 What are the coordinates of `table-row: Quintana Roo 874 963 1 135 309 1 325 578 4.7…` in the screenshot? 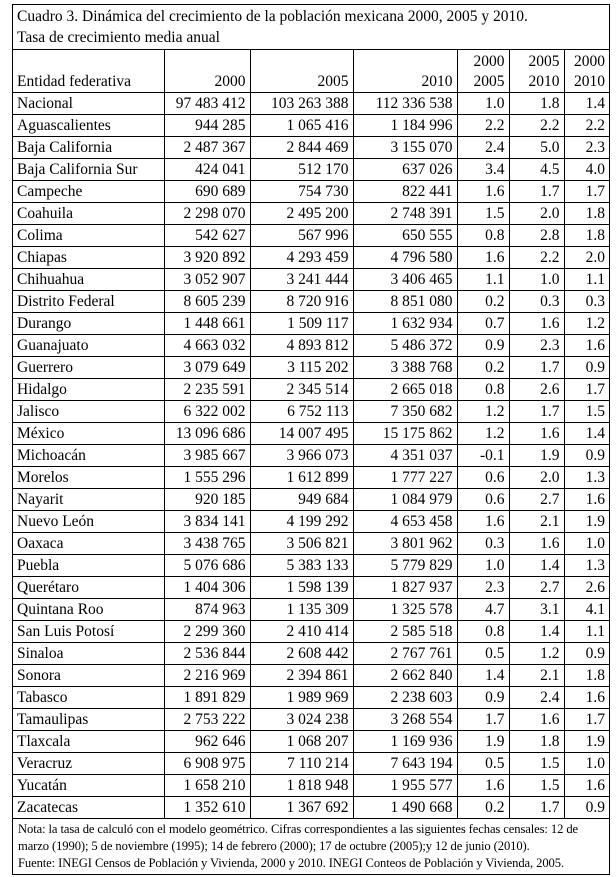 It's located at (311, 609).